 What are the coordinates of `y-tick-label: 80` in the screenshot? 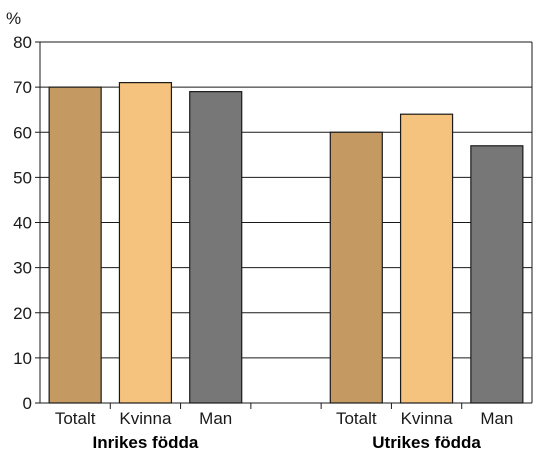 It's located at (22, 42).